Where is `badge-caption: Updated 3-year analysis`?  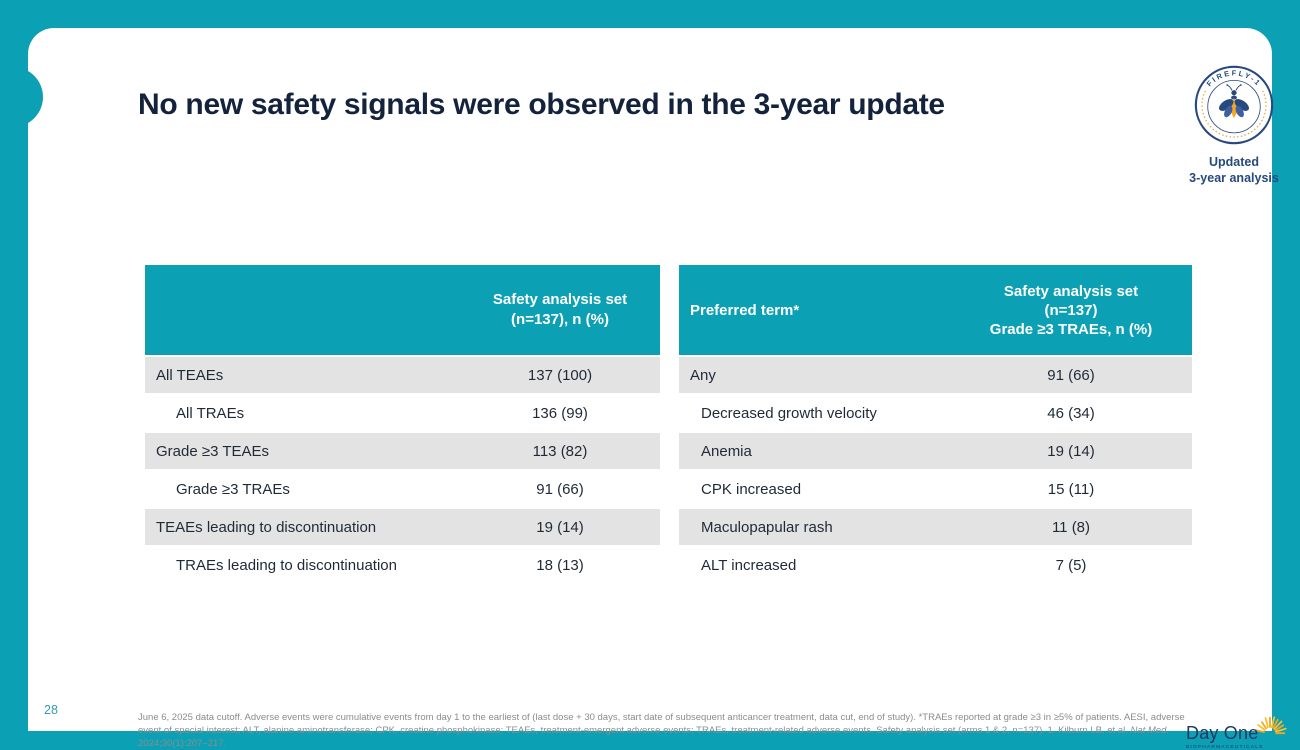 badge-caption: Updated 3-year analysis is located at coordinates (1227, 170).